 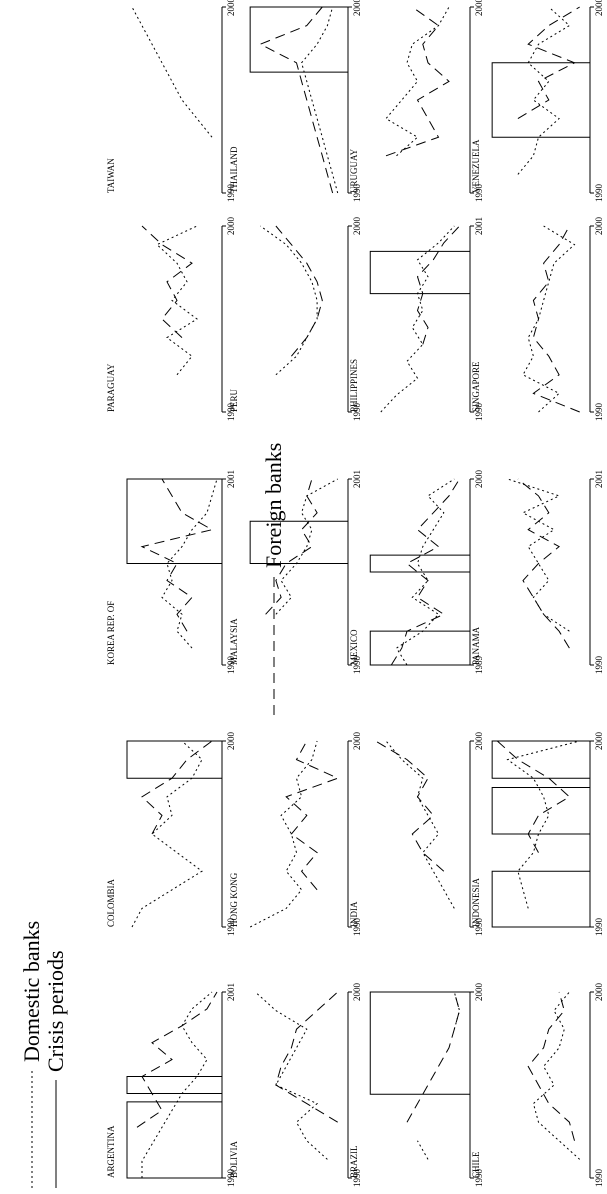 I want to click on panel-hong-kong: 1990 2000 HONG KONG, so click(x=295, y=834).